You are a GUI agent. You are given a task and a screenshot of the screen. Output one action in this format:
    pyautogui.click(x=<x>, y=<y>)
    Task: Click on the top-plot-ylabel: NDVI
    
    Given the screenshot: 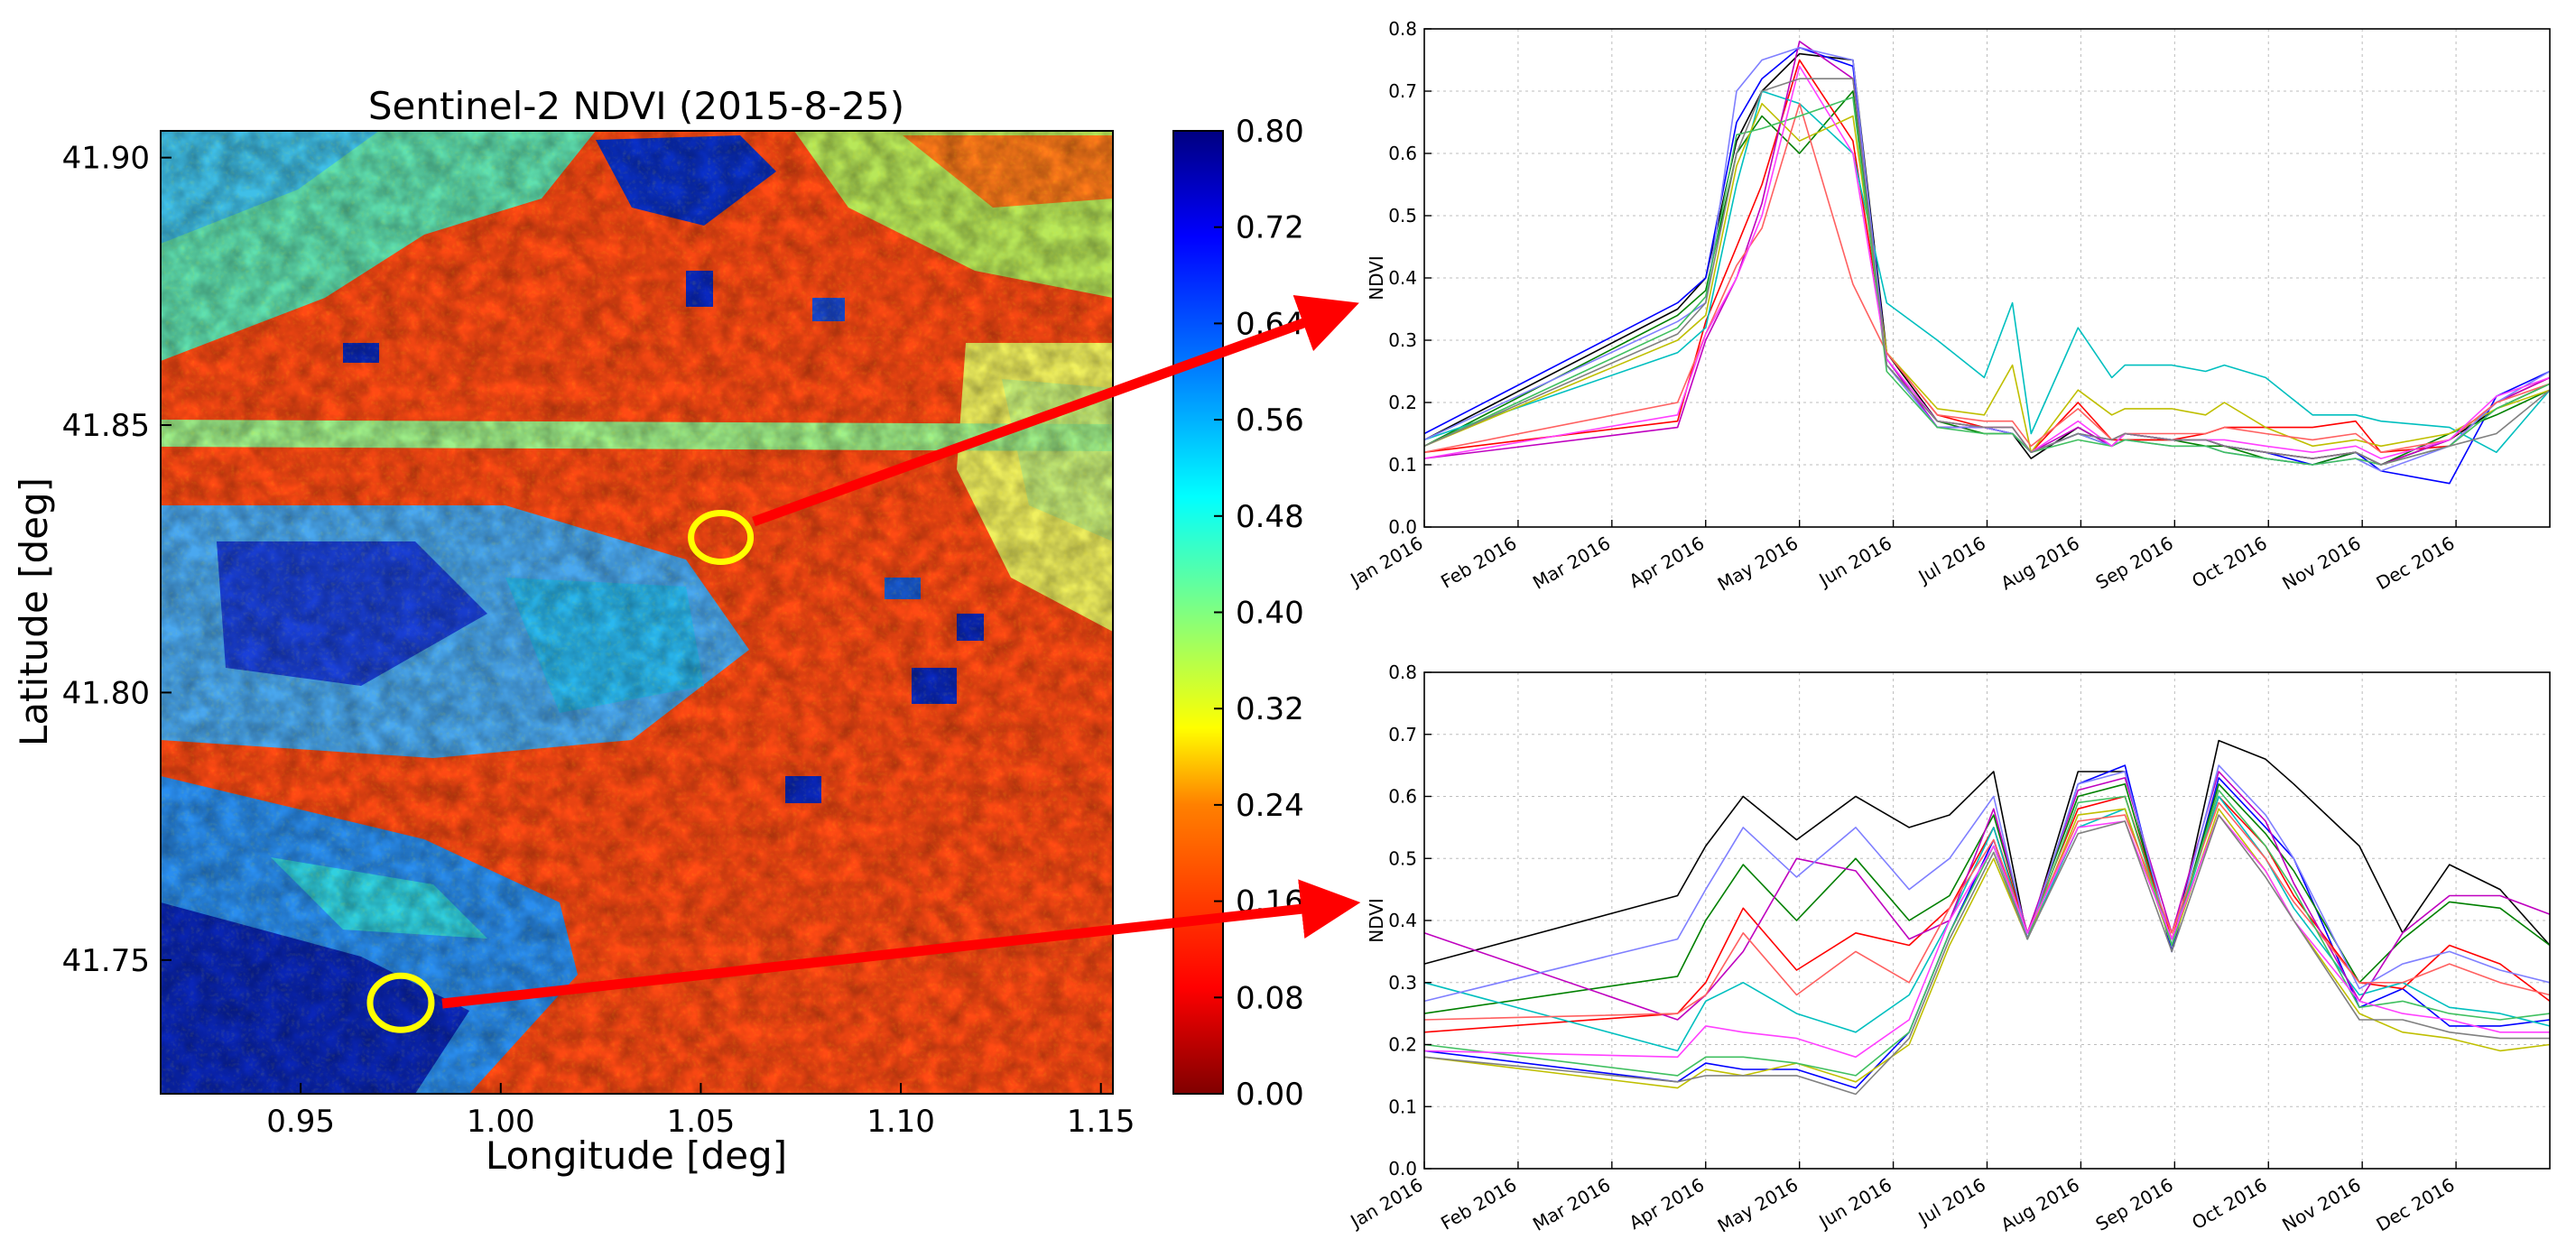 What is the action you would take?
    pyautogui.click(x=1376, y=278)
    